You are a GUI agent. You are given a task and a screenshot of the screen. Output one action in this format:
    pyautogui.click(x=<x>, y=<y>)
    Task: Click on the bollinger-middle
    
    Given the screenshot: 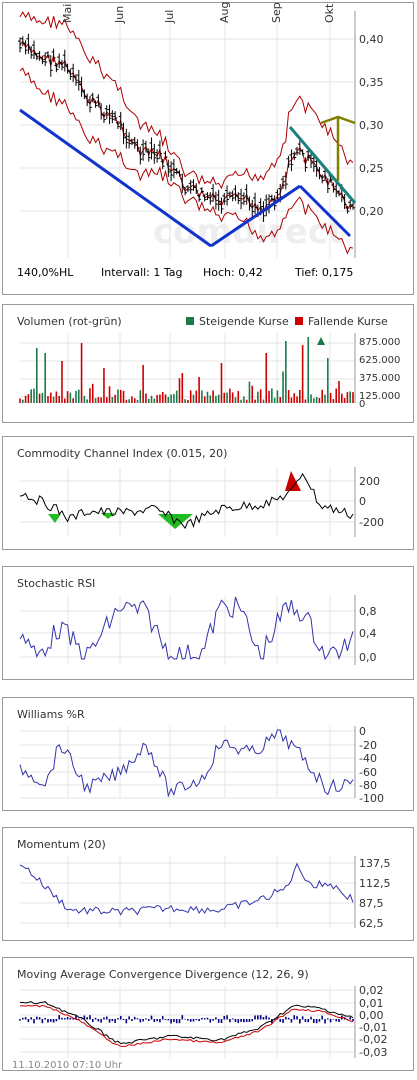 What is the action you would take?
    pyautogui.click(x=186, y=126)
    